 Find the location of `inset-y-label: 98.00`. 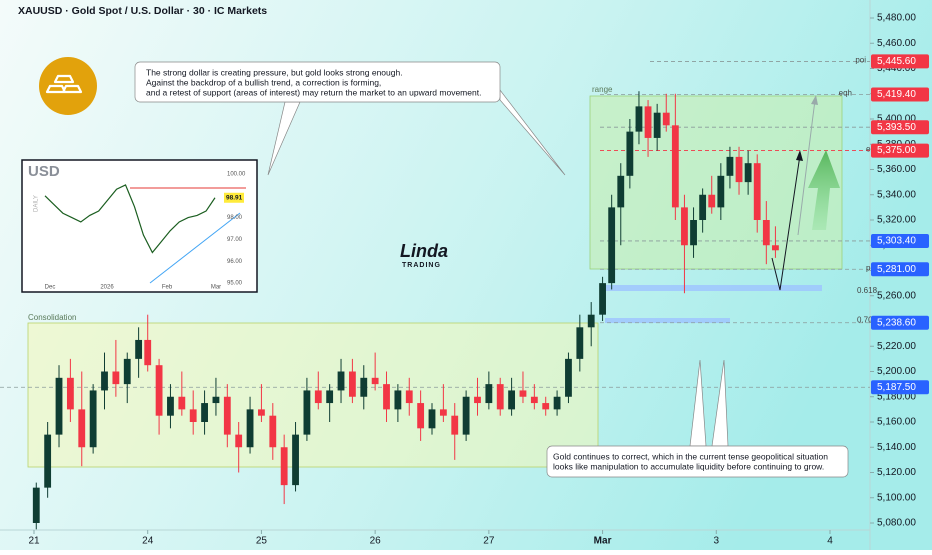

inset-y-label: 98.00 is located at coordinates (235, 218).